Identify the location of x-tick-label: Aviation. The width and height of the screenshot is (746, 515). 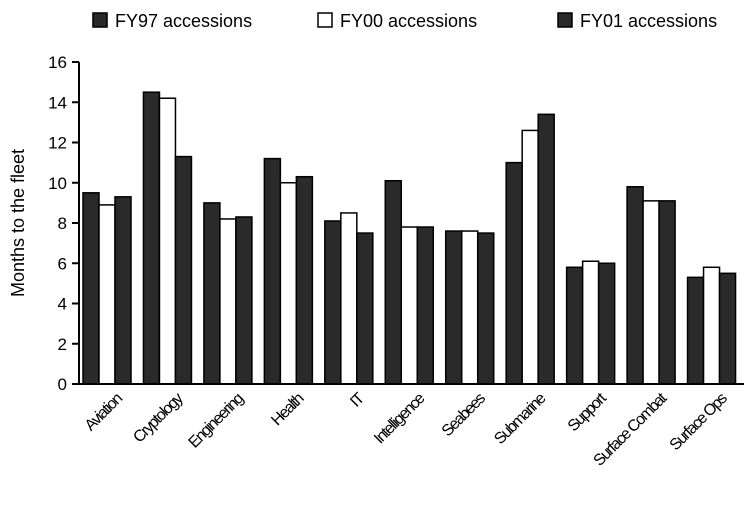
(104, 412).